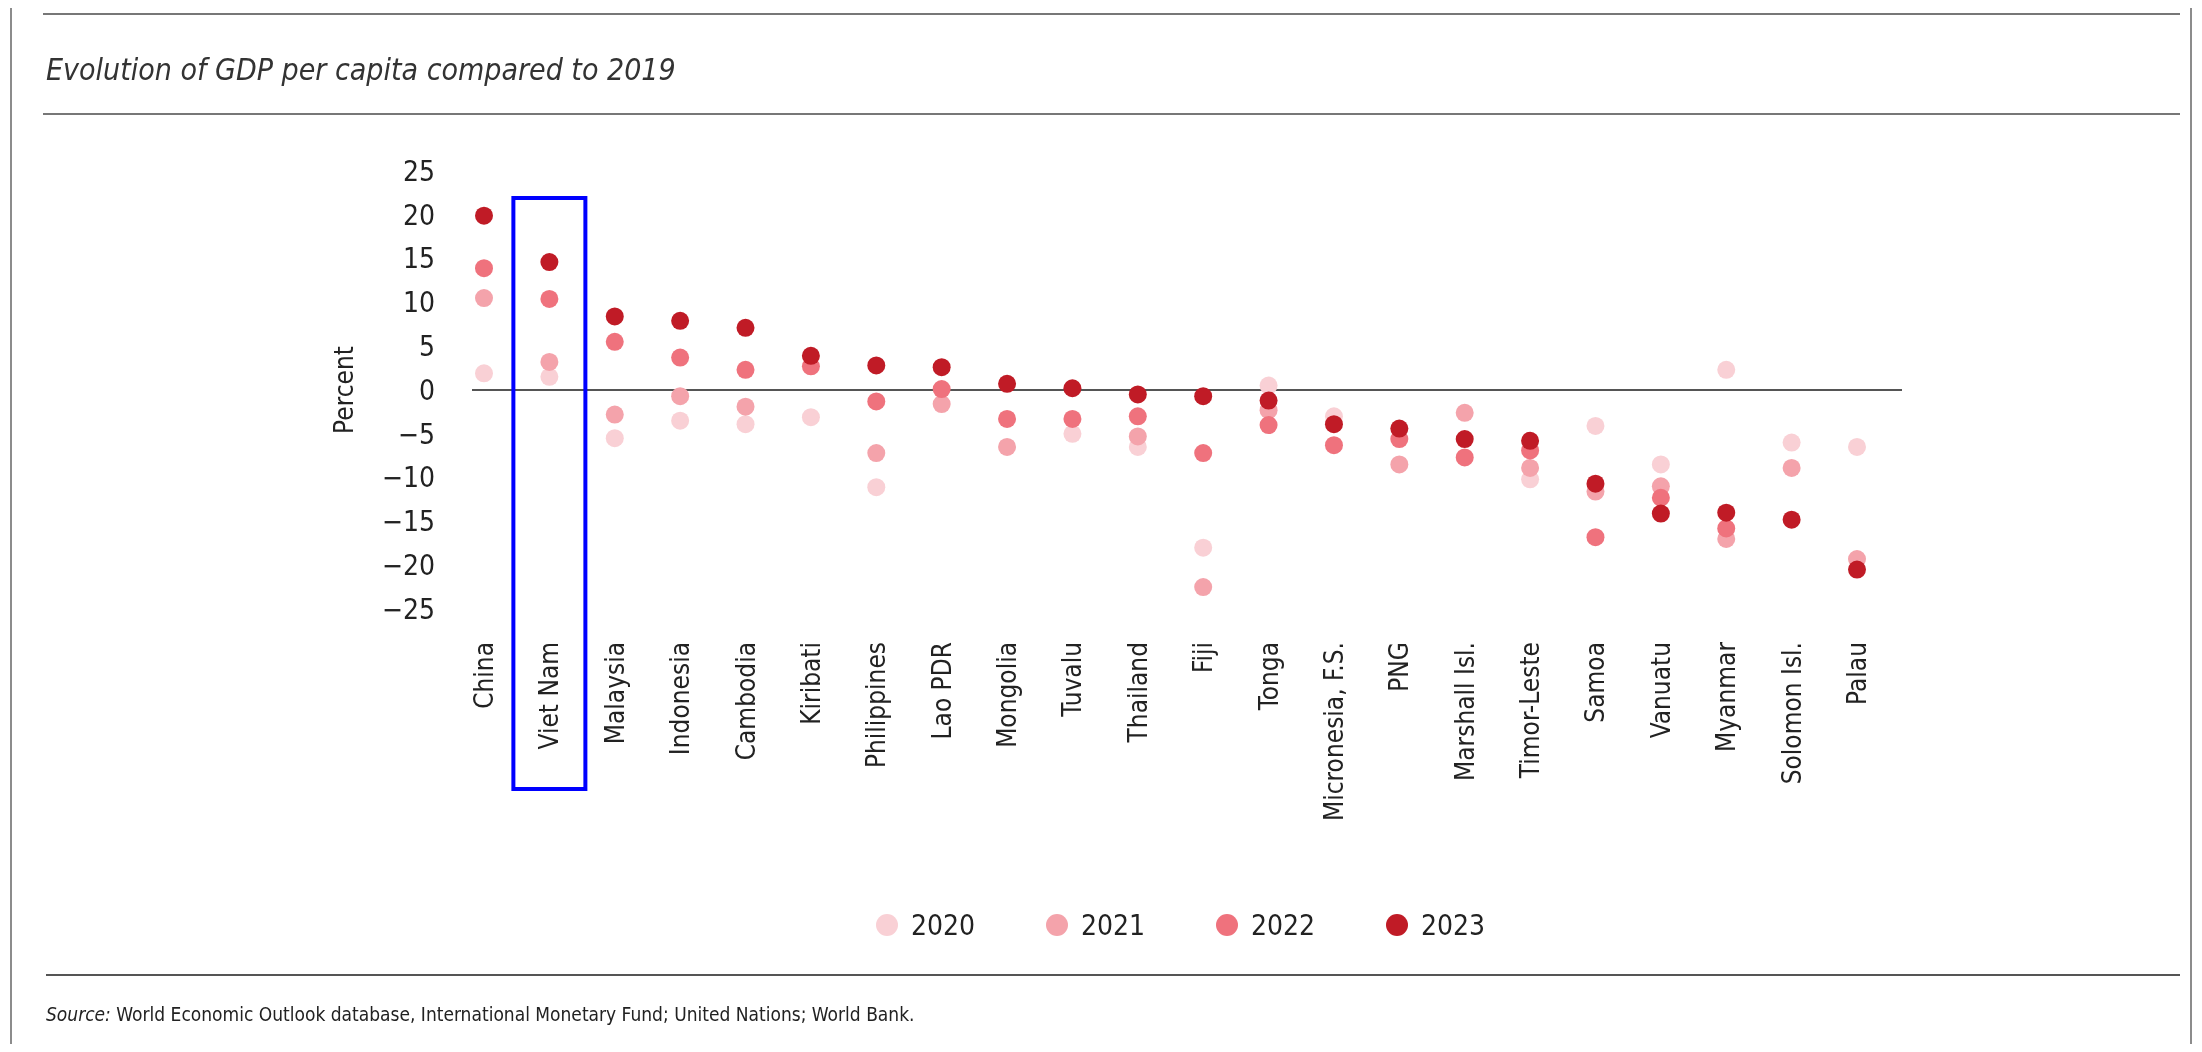 Image resolution: width=2202 pixels, height=1052 pixels. I want to click on y-tick-label: −5, so click(416, 434).